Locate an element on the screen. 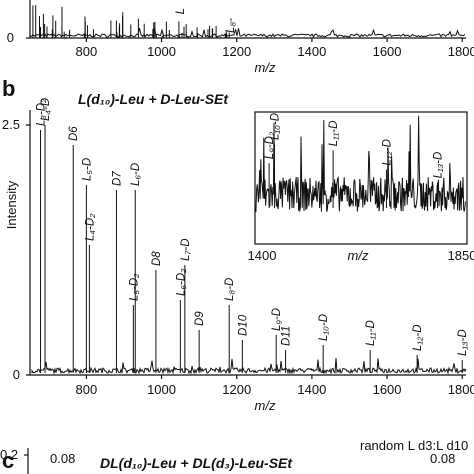 The width and height of the screenshot is (474, 474). peak-label: L₆-D is located at coordinates (136, 174).